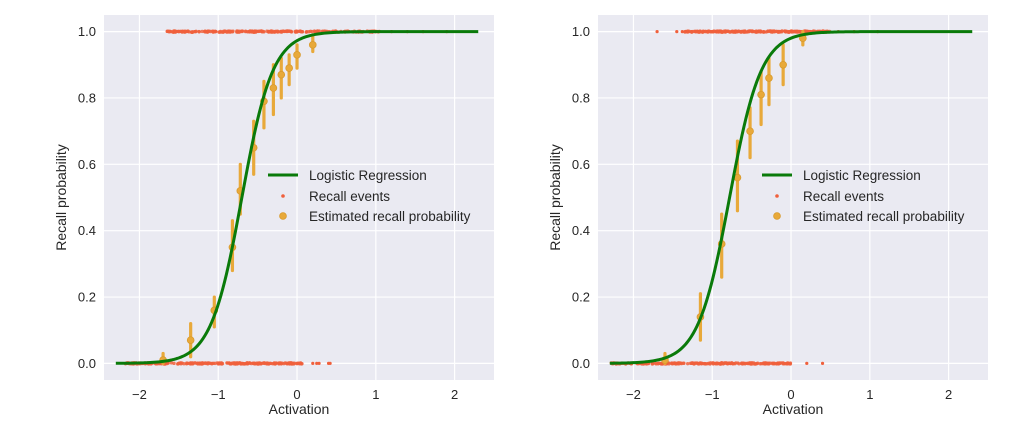 The image size is (1012, 436). I want to click on y-axis-title: Recall probability, so click(61, 197).